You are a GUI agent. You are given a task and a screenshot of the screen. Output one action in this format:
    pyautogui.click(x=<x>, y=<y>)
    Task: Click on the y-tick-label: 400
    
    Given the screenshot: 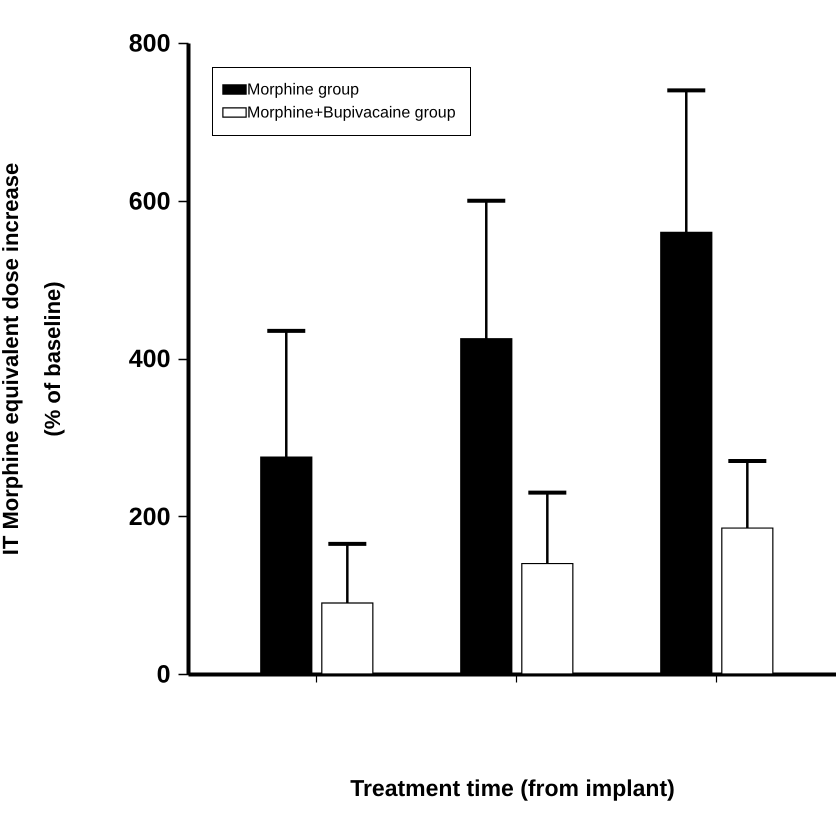 What is the action you would take?
    pyautogui.click(x=149, y=359)
    